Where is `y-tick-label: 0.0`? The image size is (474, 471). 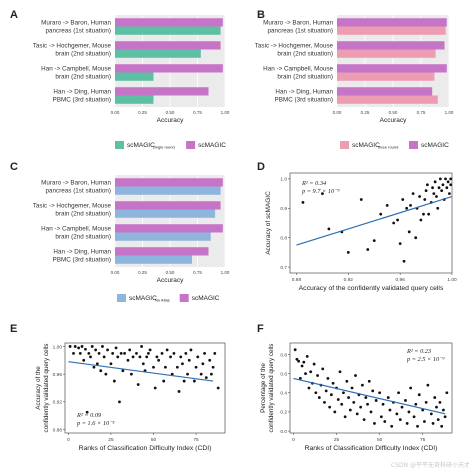 y-tick-label: 0.0 is located at coordinates (283, 432).